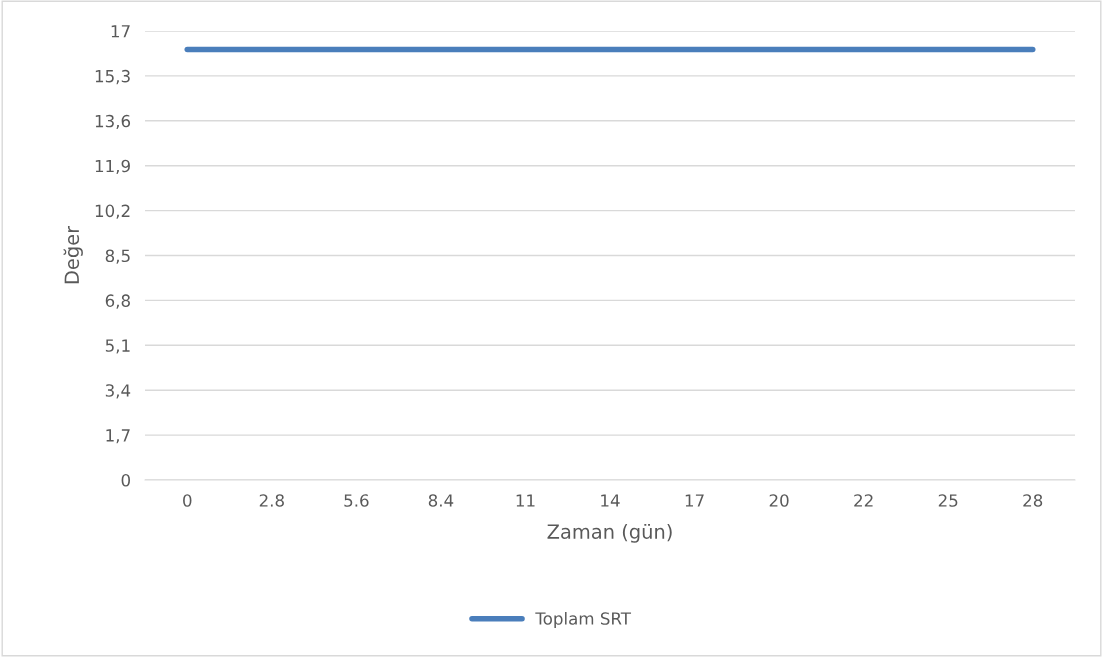 This screenshot has height=657, width=1103. Describe the element at coordinates (609, 533) in the screenshot. I see `x-axis-title: Zaman (gün)` at that location.